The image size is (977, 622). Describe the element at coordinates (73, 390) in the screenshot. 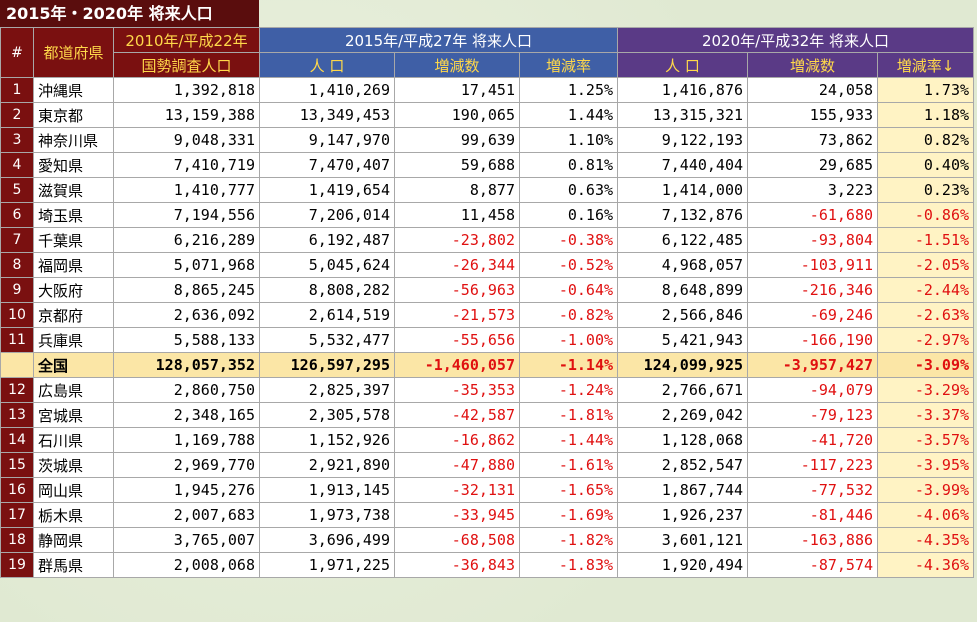

I see `prefecture-cell: 広島県` at that location.